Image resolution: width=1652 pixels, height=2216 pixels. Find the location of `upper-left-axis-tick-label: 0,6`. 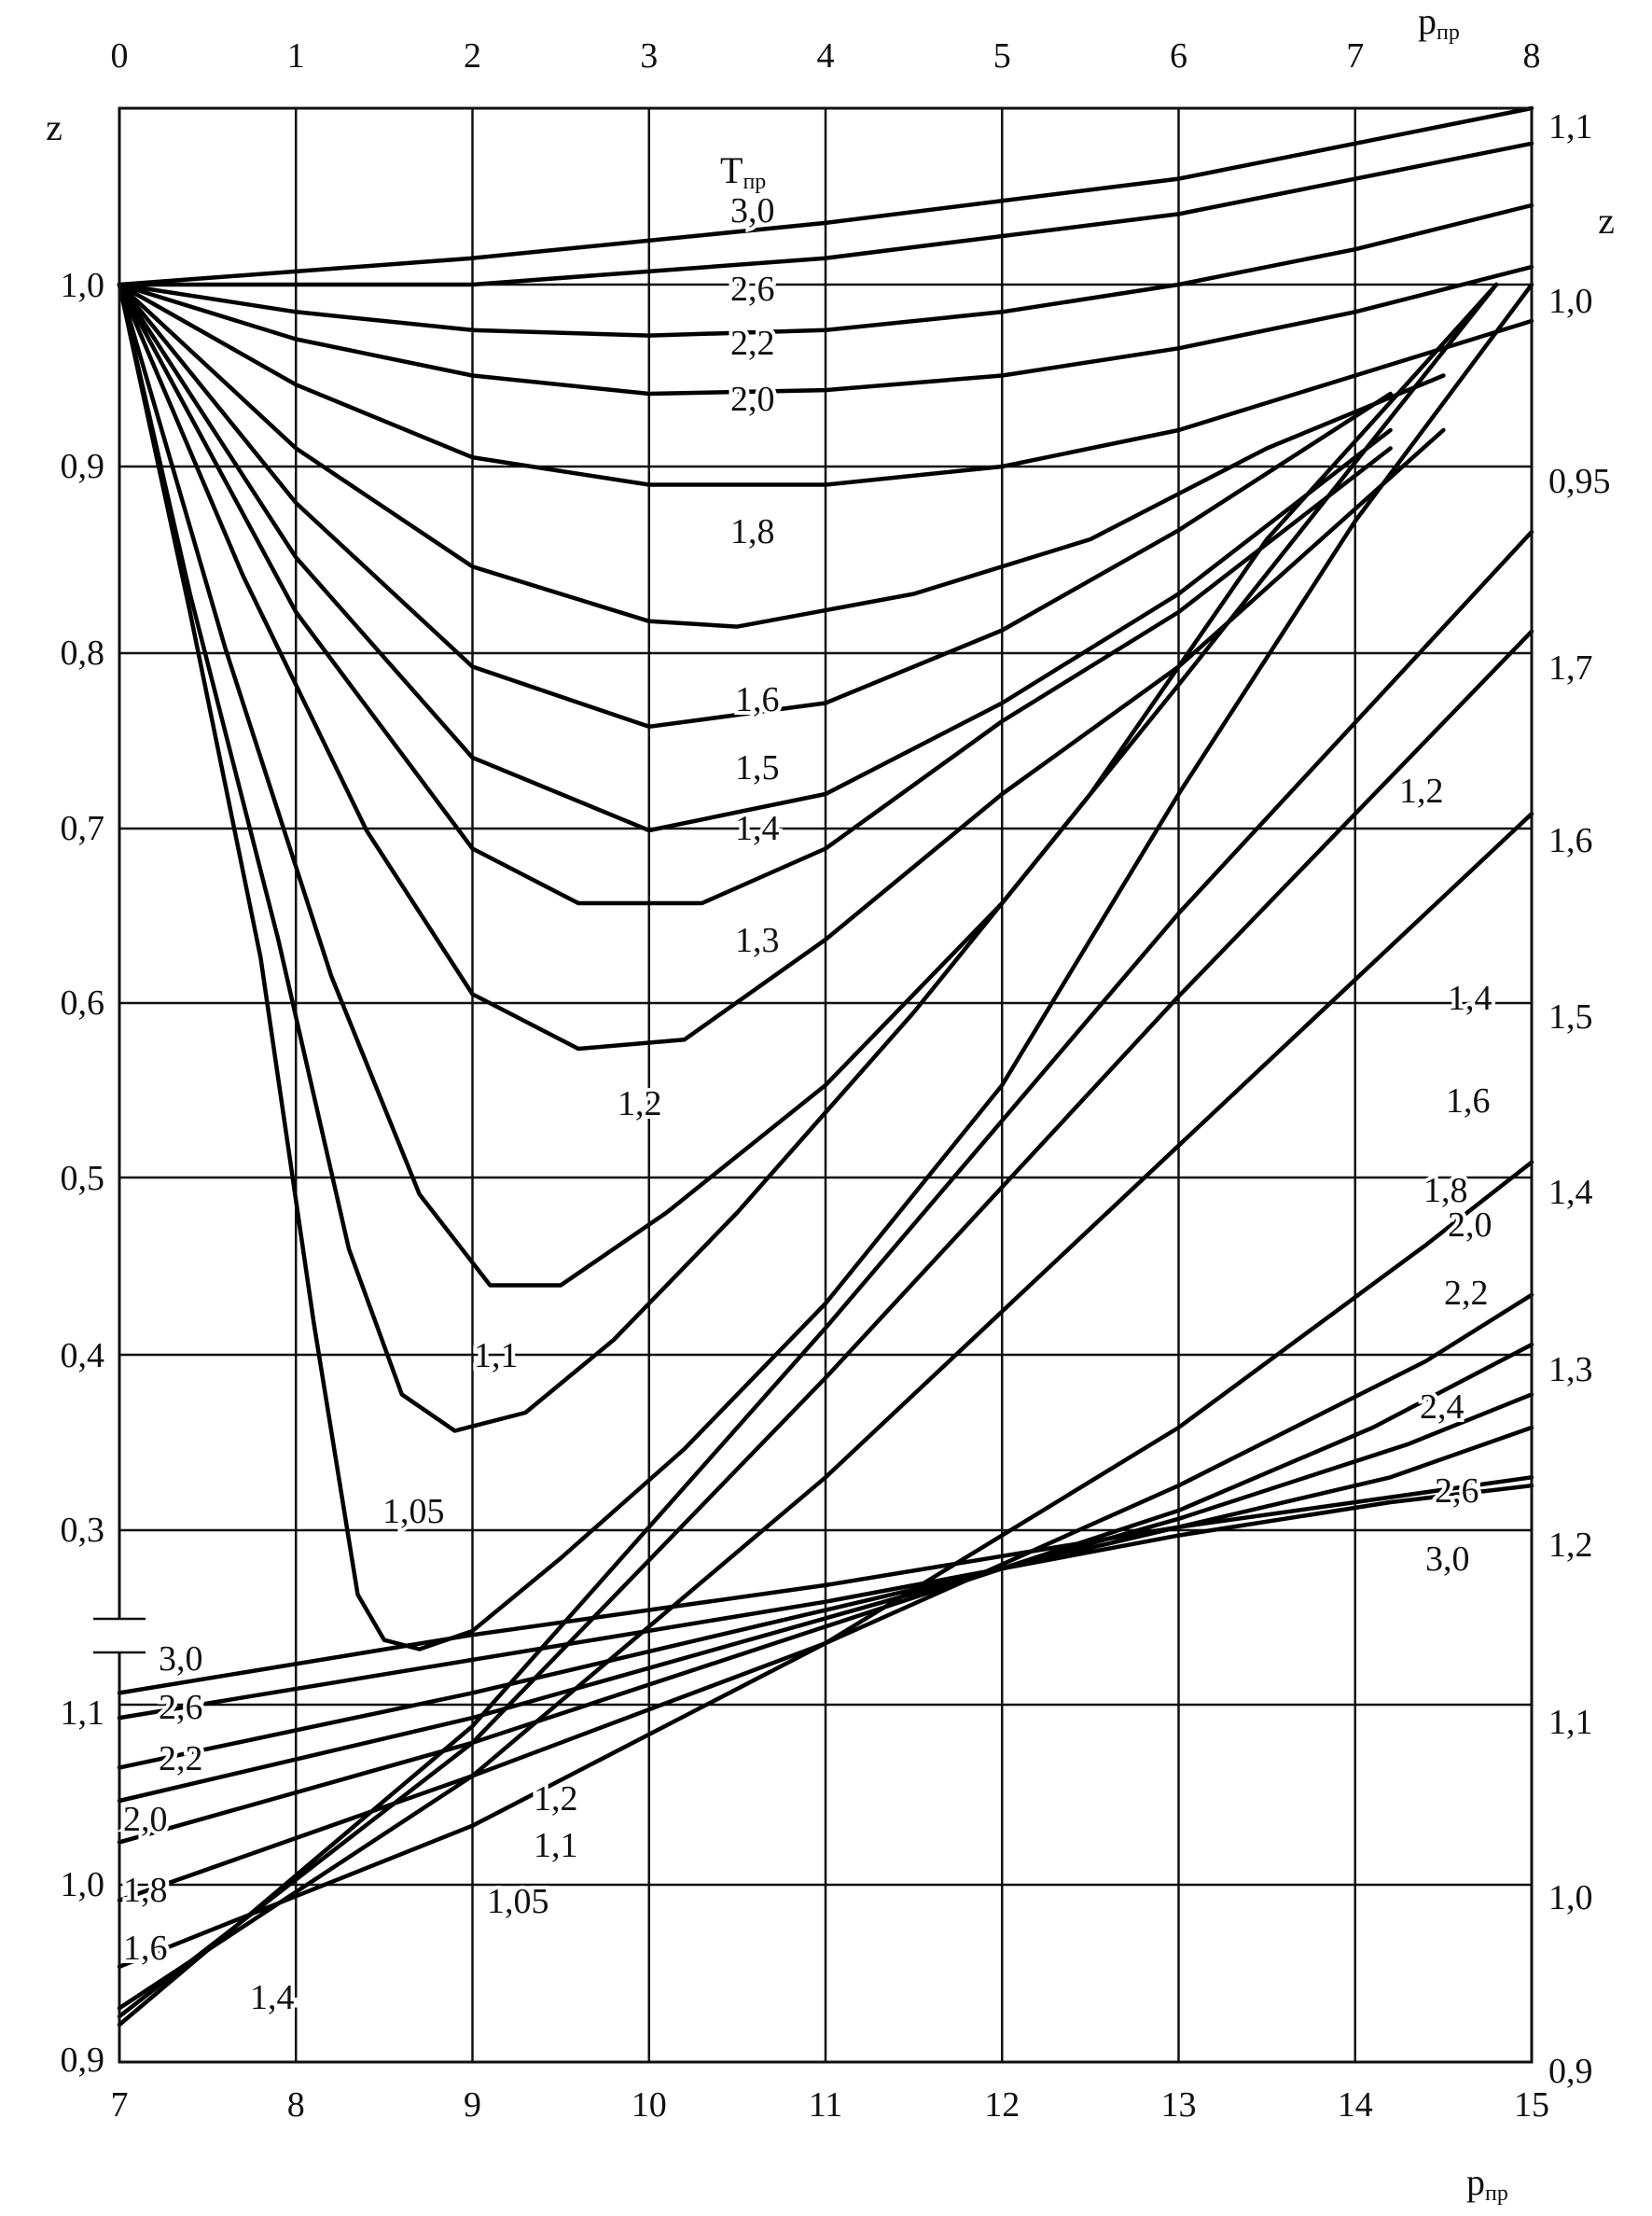

upper-left-axis-tick-label: 0,6 is located at coordinates (83, 1003).